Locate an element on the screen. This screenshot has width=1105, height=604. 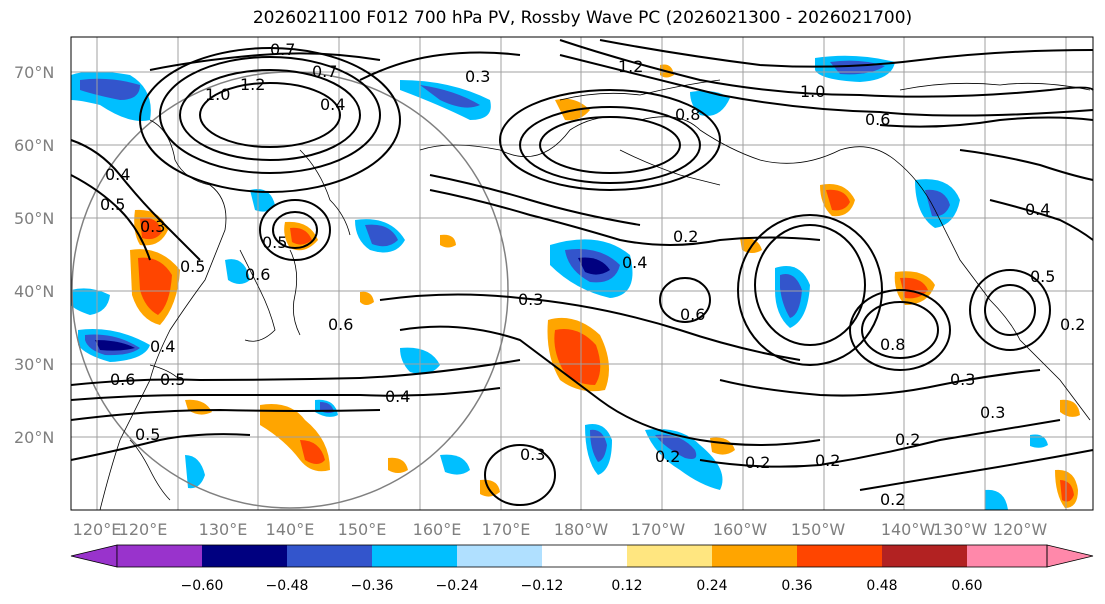
lon-label: 170°W is located at coordinates (658, 529).